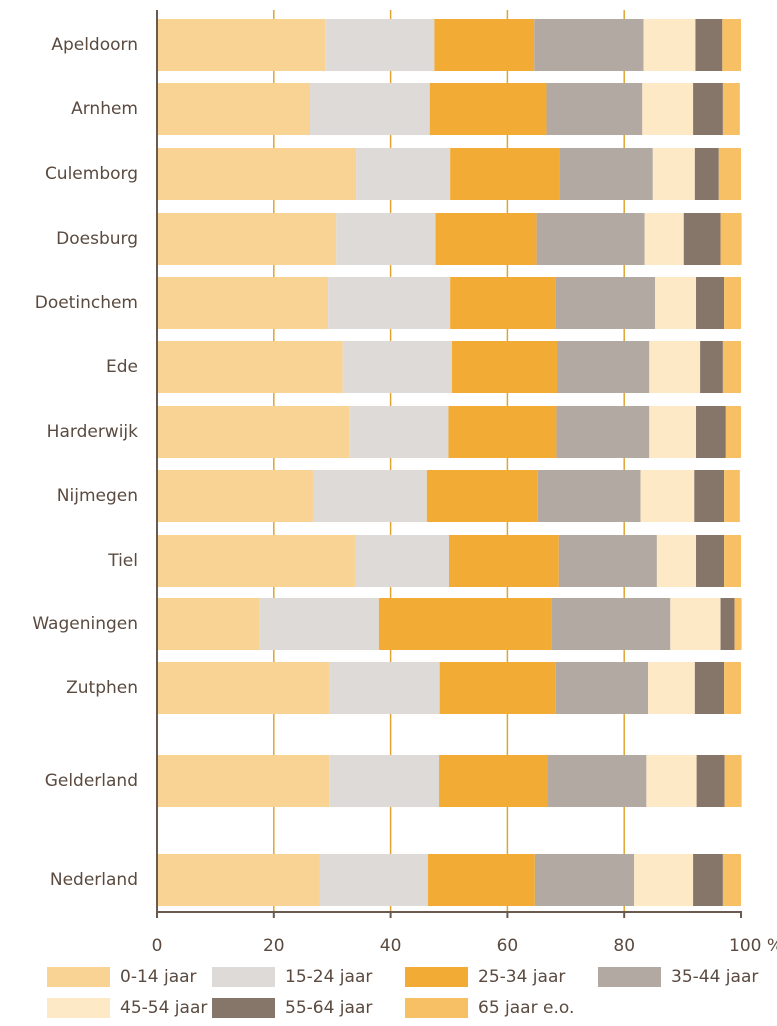  What do you see at coordinates (97, 496) in the screenshot?
I see `y-tick-label: Nijmegen` at bounding box center [97, 496].